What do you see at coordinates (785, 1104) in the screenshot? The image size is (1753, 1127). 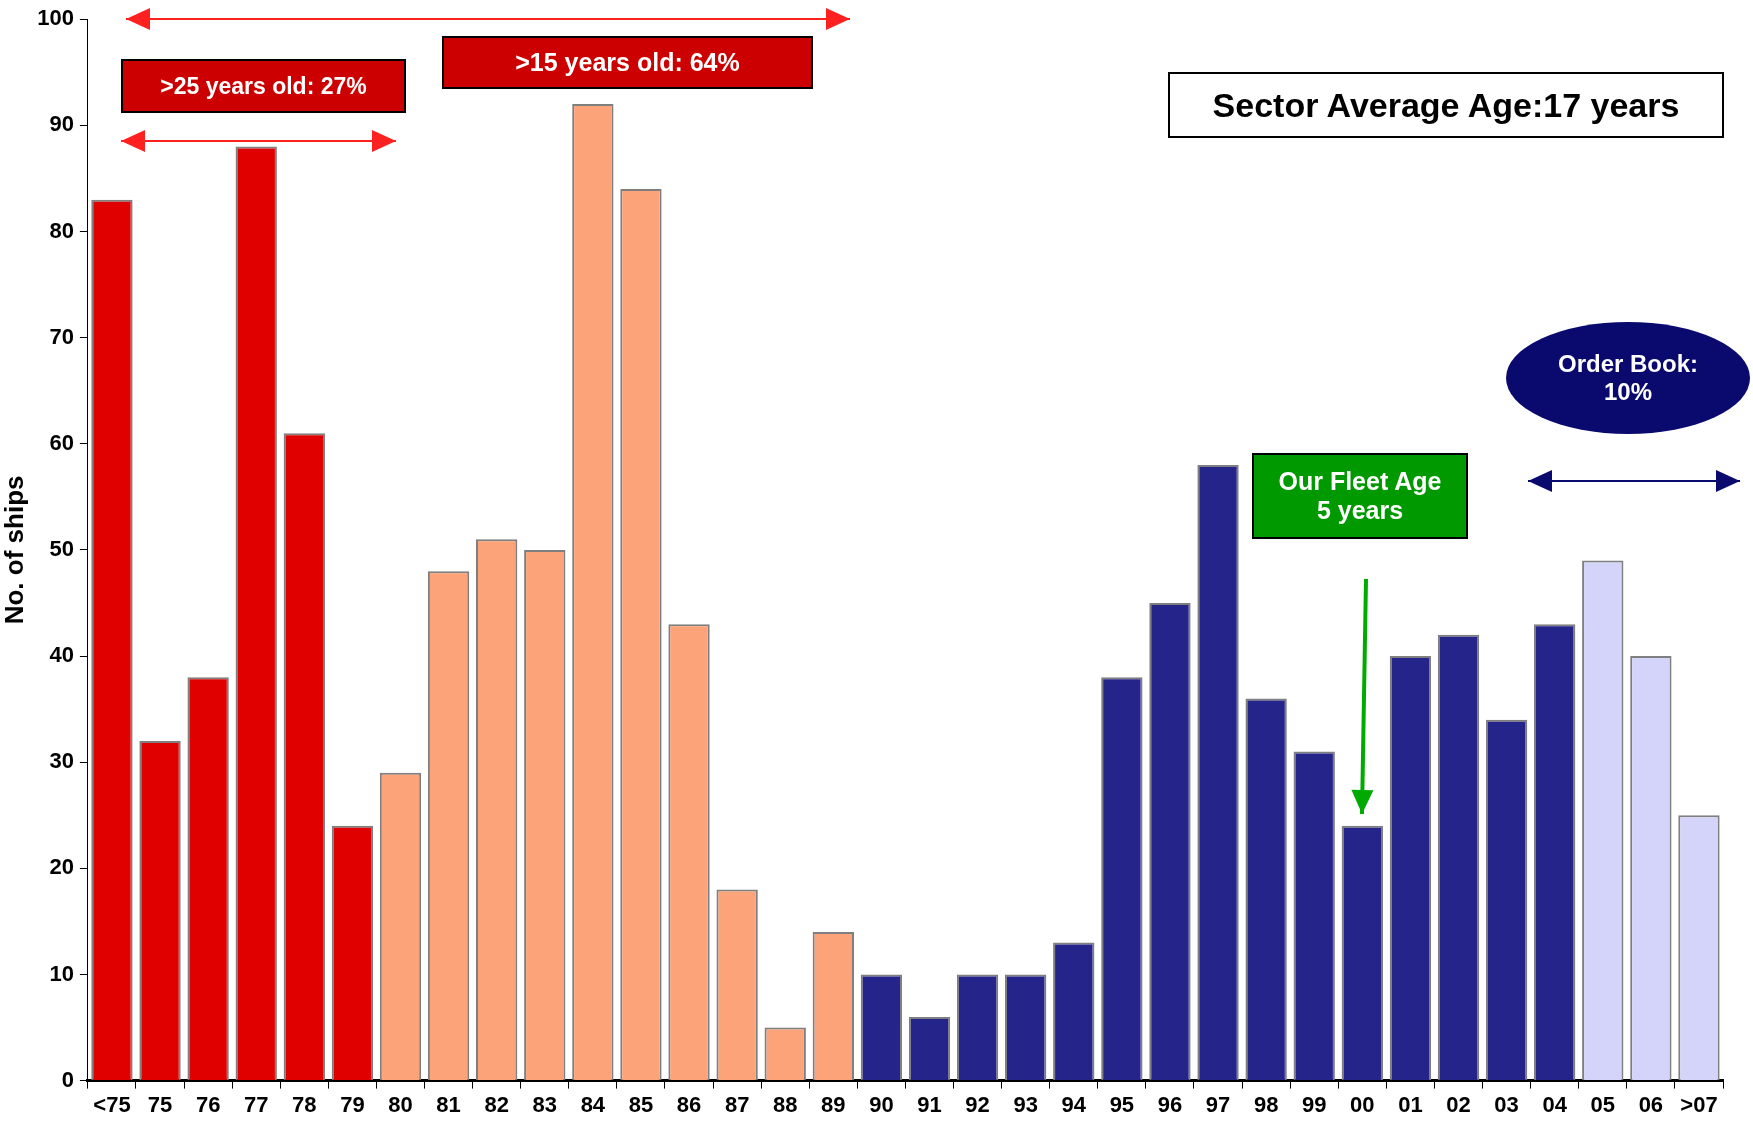 I see `x-tick-label: 88` at bounding box center [785, 1104].